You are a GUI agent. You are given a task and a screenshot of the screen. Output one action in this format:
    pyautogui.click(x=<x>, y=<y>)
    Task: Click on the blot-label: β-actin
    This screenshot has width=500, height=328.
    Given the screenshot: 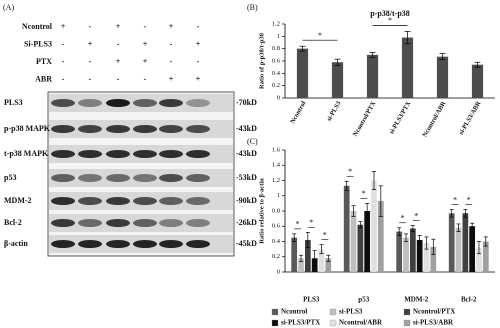 What is the action you would take?
    pyautogui.click(x=16, y=243)
    